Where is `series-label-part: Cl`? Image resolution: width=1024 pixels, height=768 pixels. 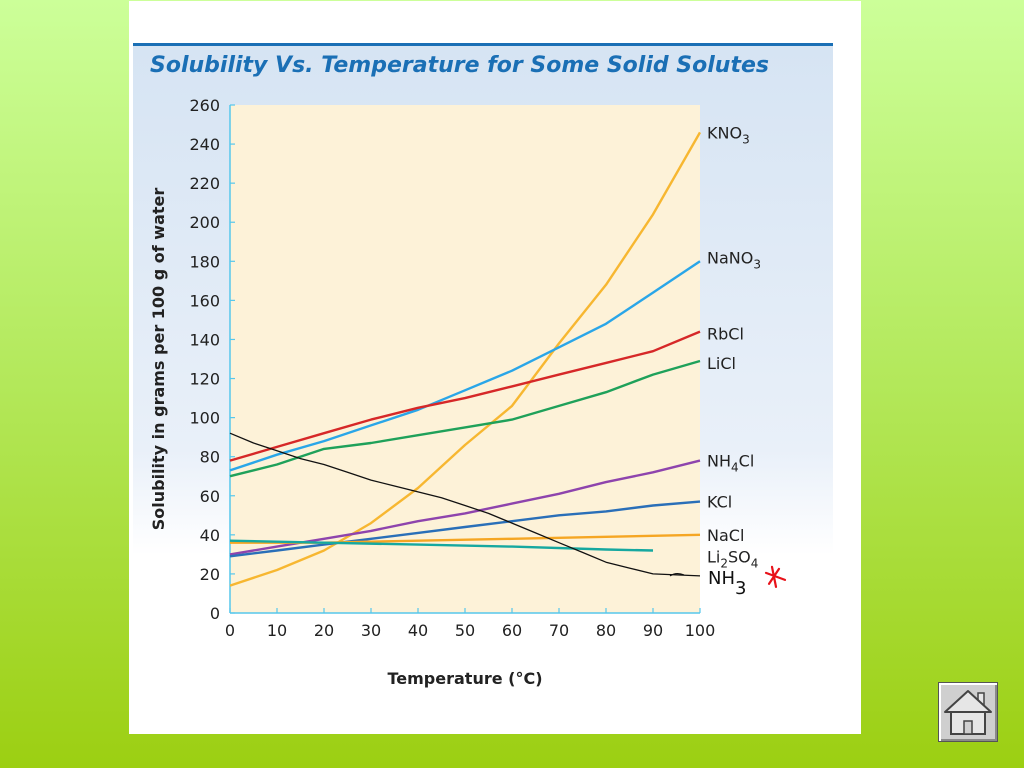 series-label-part: Cl is located at coordinates (747, 461).